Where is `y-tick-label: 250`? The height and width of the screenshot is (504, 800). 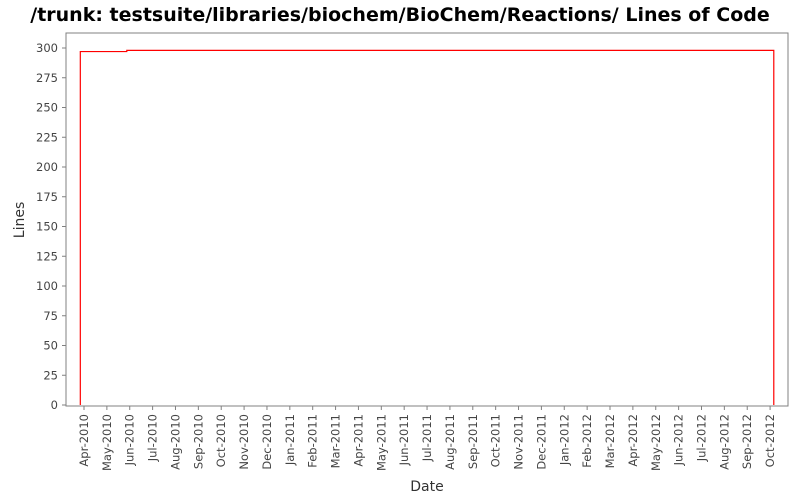
y-tick-label: 250 is located at coordinates (47, 108).